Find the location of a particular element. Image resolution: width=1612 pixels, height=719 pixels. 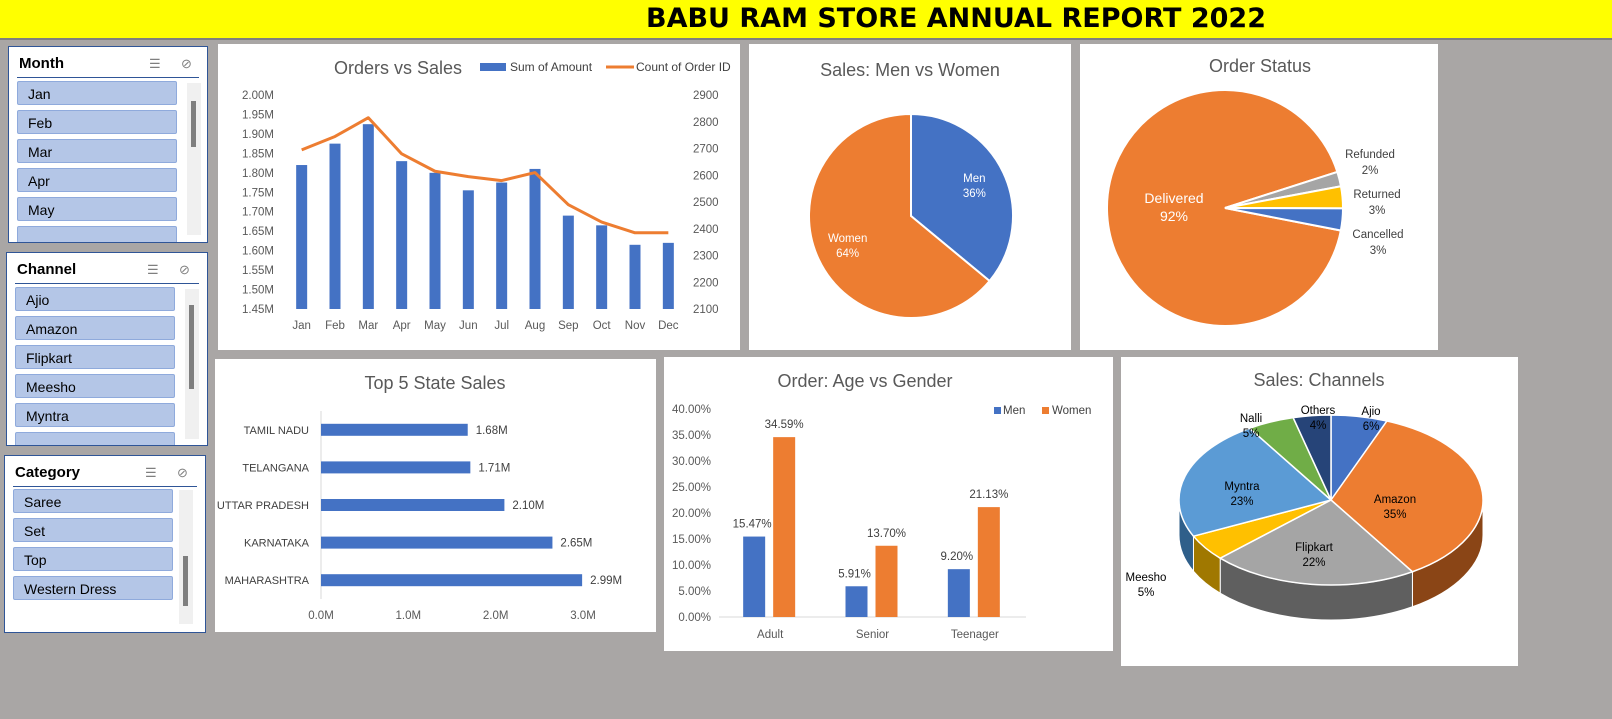

slicer-item-saree: Saree is located at coordinates (93, 501).